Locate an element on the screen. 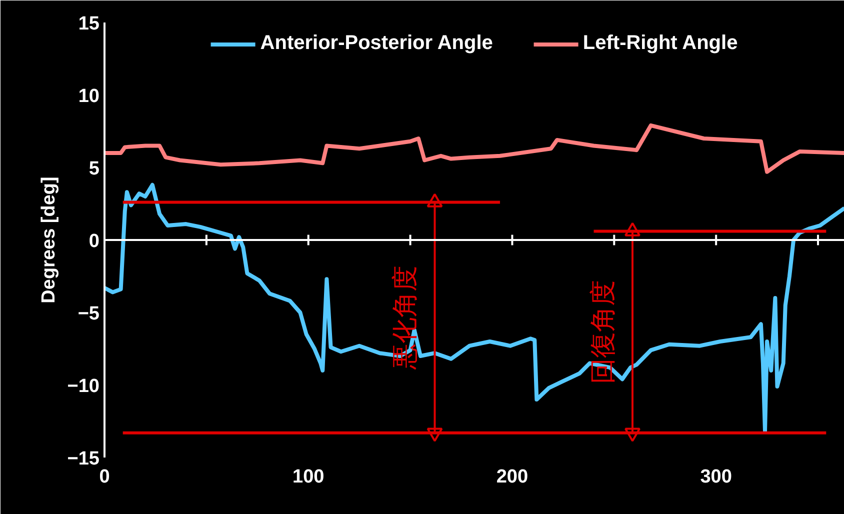 The image size is (844, 514). y-tick-label: −15 is located at coordinates (83, 459).